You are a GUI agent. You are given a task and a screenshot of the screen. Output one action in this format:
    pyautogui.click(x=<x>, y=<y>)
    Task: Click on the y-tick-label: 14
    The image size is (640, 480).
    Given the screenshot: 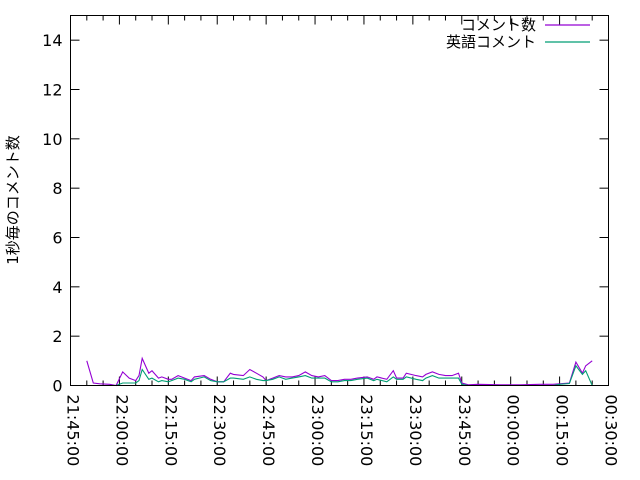 What is the action you would take?
    pyautogui.click(x=52, y=40)
    